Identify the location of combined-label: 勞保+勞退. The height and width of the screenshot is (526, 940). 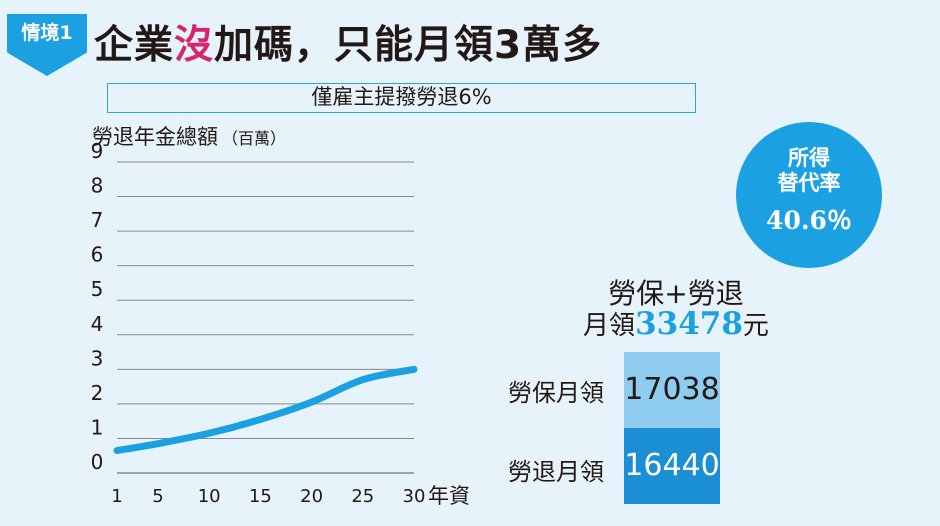
(676, 293).